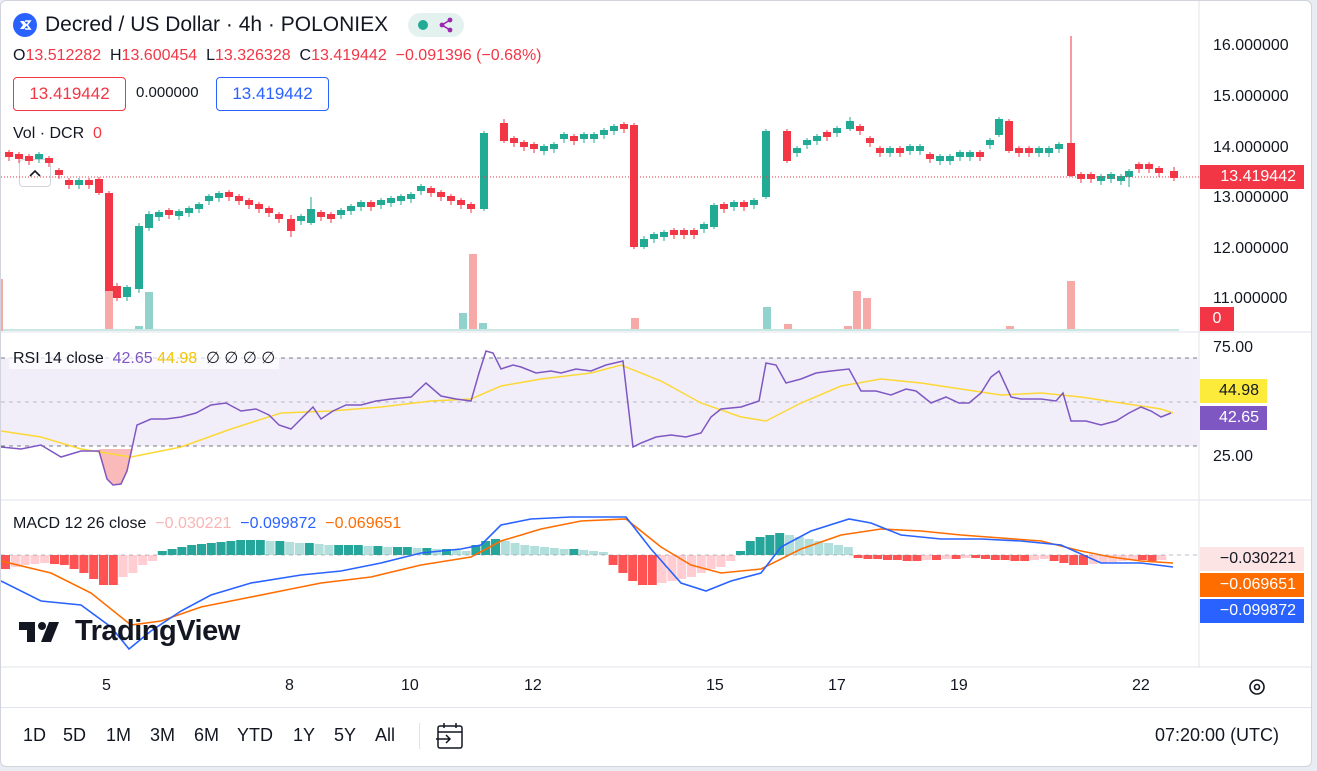 This screenshot has width=1317, height=771. What do you see at coordinates (436, 25) in the screenshot?
I see `status-pill` at bounding box center [436, 25].